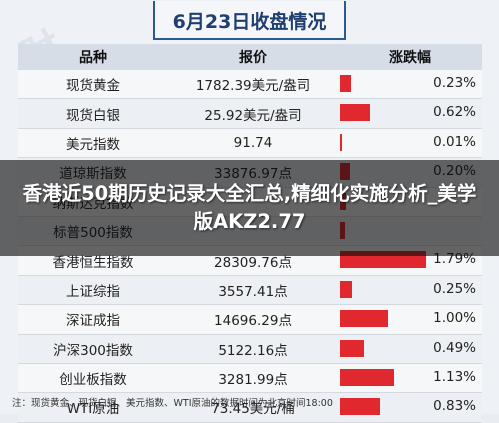 The height and width of the screenshot is (423, 499). What do you see at coordinates (454, 318) in the screenshot?
I see `row-change-value: 1.00%` at bounding box center [454, 318].